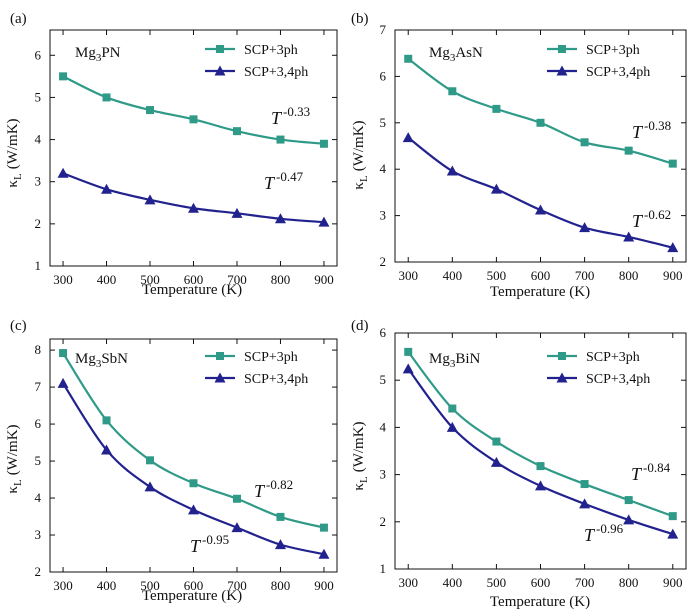  What do you see at coordinates (360, 19) in the screenshot?
I see `panel-tag: (b)` at bounding box center [360, 19].